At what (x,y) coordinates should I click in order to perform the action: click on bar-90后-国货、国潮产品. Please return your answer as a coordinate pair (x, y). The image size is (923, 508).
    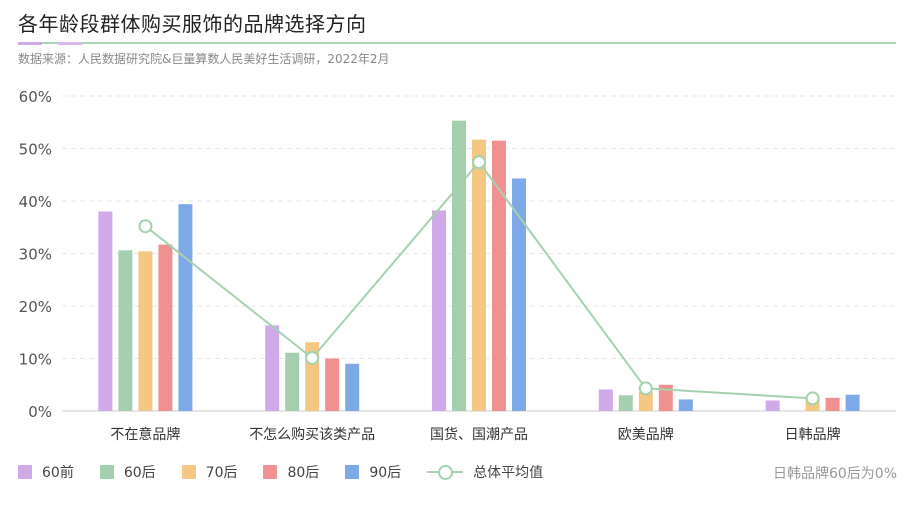
    Looking at the image, I should click on (519, 294).